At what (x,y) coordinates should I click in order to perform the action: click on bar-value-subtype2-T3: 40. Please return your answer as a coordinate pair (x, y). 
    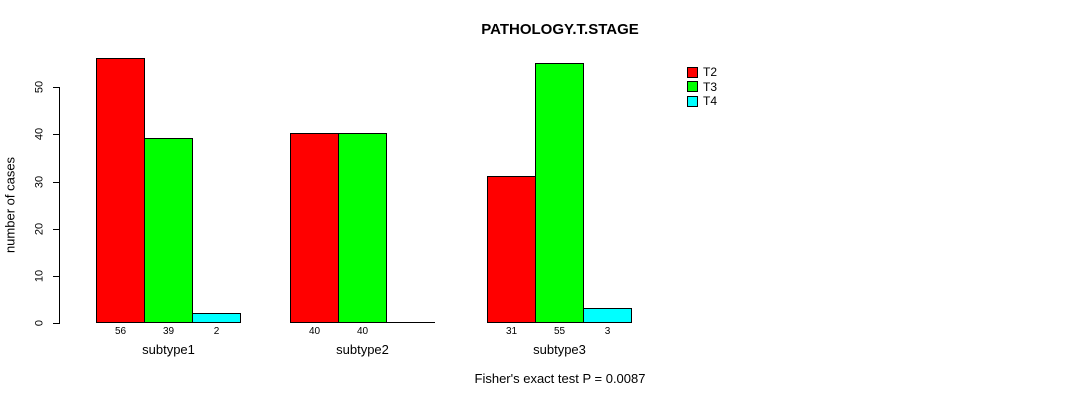
    Looking at the image, I should click on (362, 331).